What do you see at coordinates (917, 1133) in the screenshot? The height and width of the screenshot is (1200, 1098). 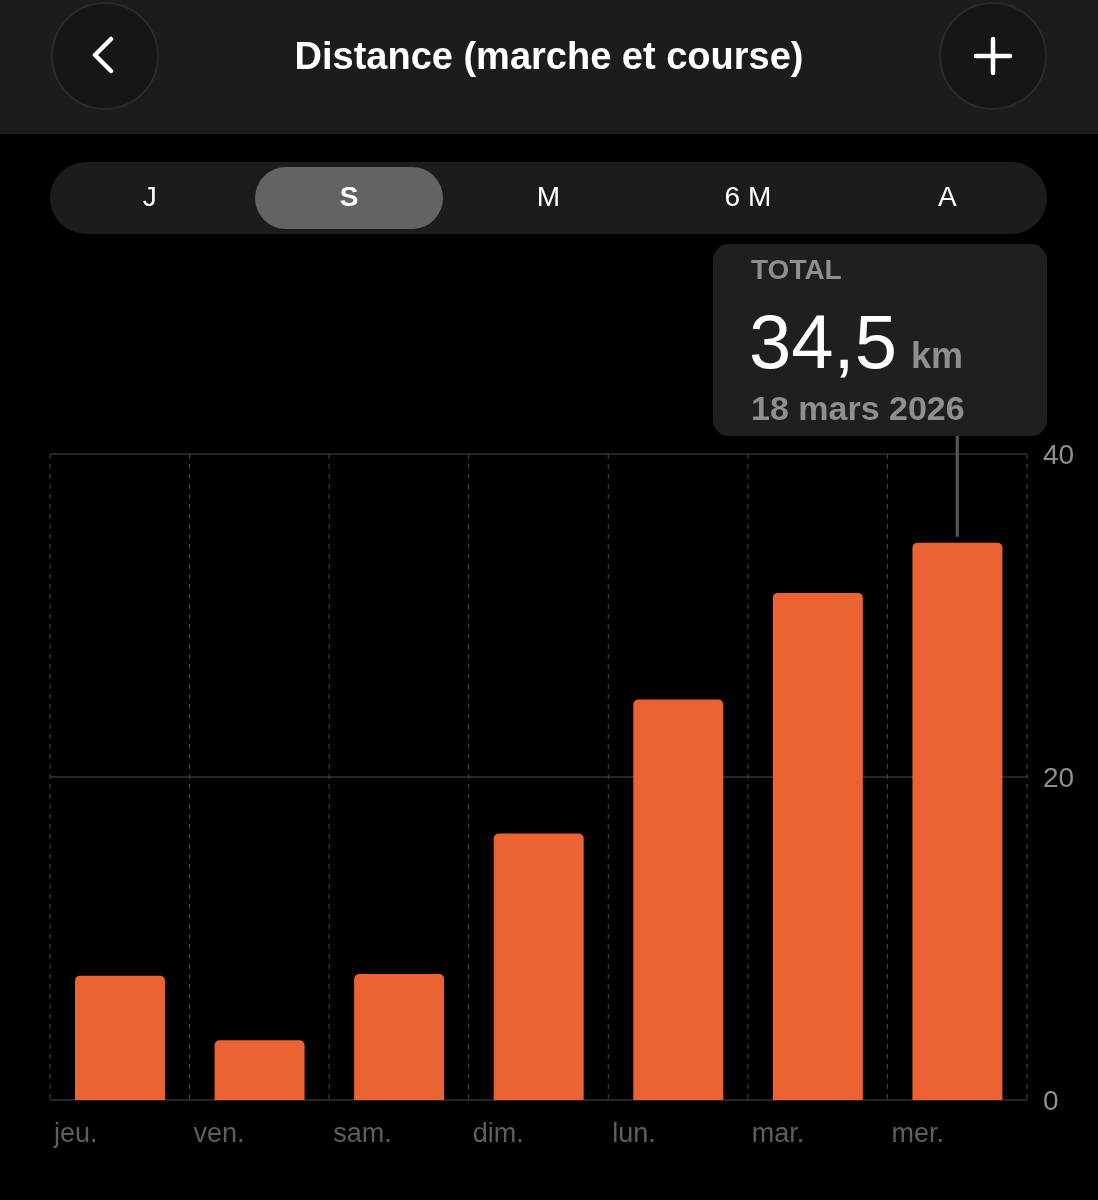 I see `x-tick-label: mer.` at bounding box center [917, 1133].